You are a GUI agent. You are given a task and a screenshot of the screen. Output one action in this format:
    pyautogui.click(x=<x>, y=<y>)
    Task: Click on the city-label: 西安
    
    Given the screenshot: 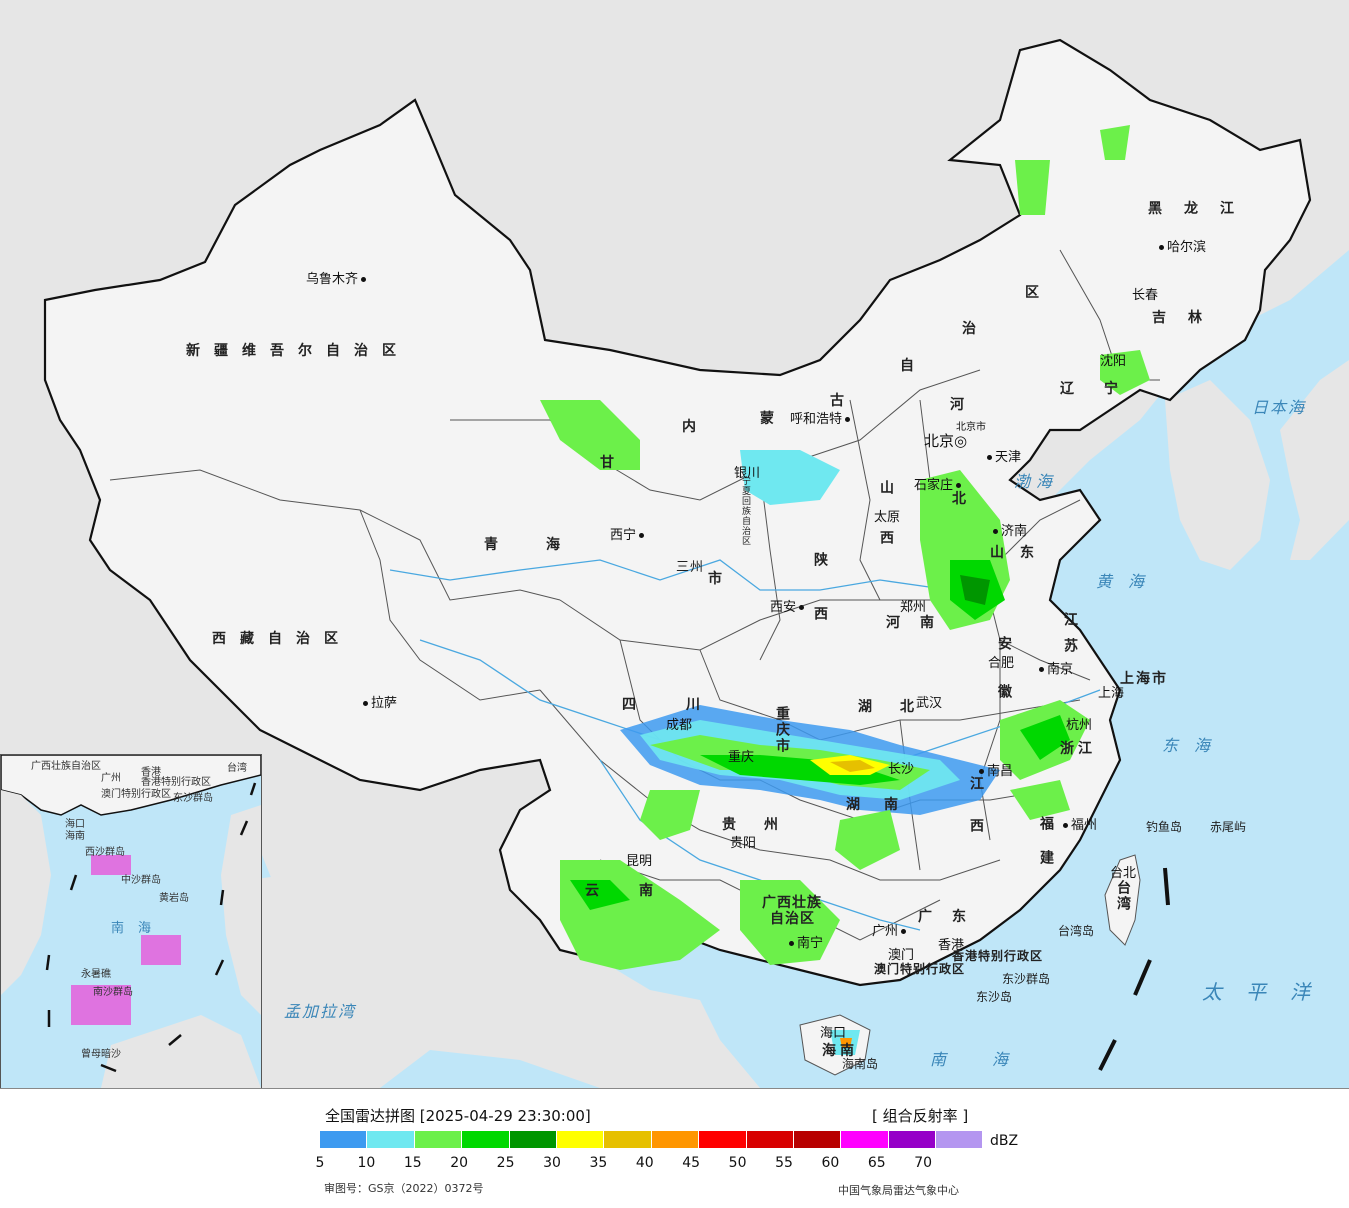 What is the action you would take?
    pyautogui.click(x=788, y=605)
    